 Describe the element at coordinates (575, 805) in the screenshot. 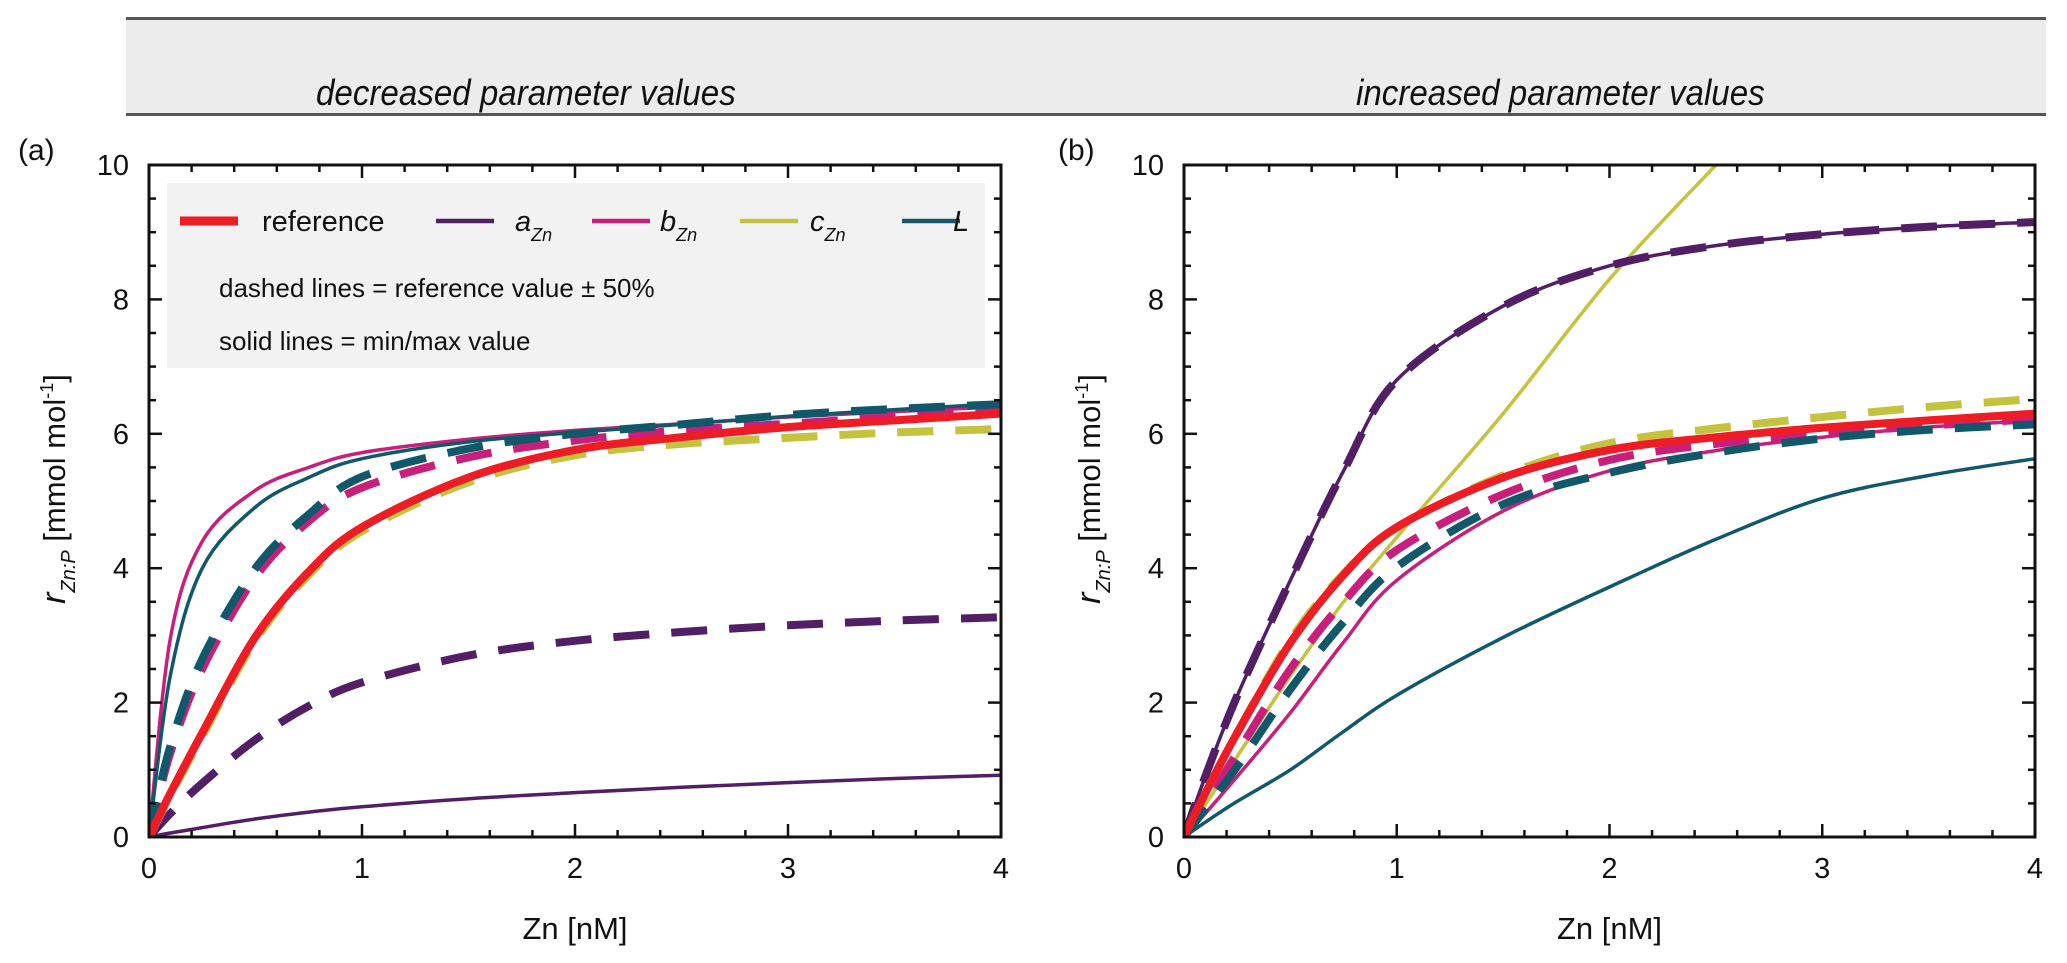

I see `series-line-aZn-solid` at that location.